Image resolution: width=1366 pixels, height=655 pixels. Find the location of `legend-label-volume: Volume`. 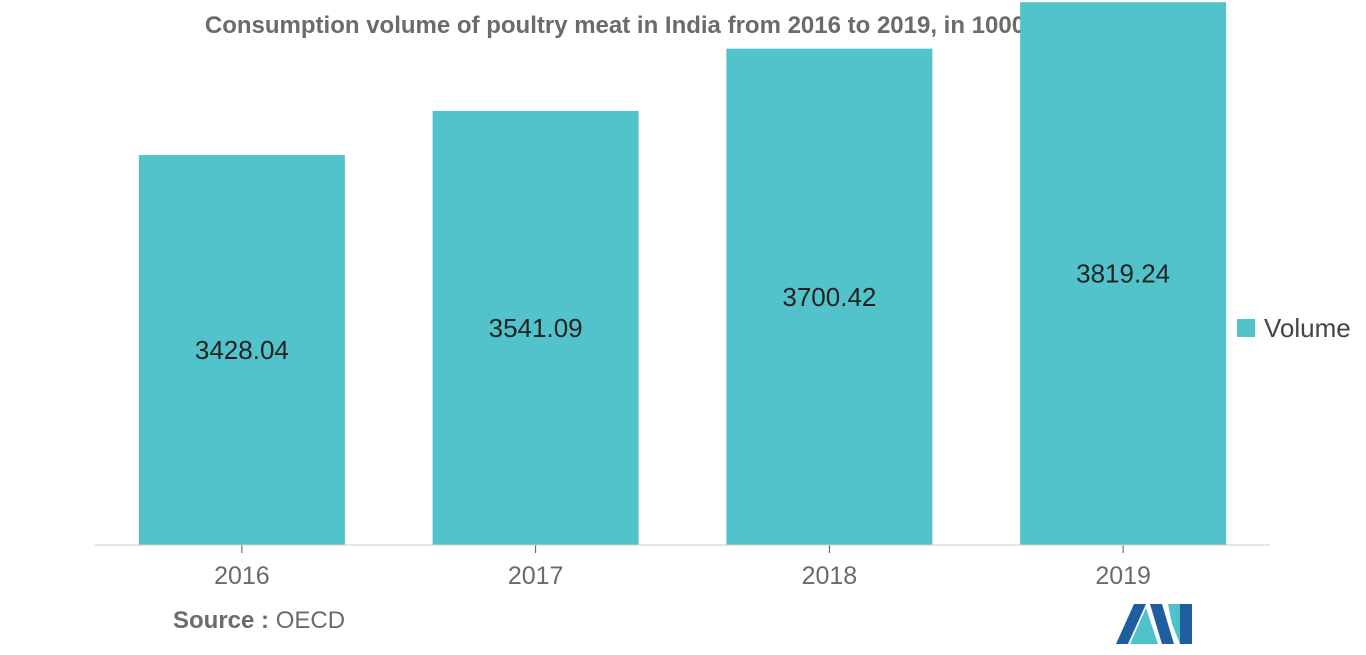

legend-label-volume: Volume is located at coordinates (1307, 328).